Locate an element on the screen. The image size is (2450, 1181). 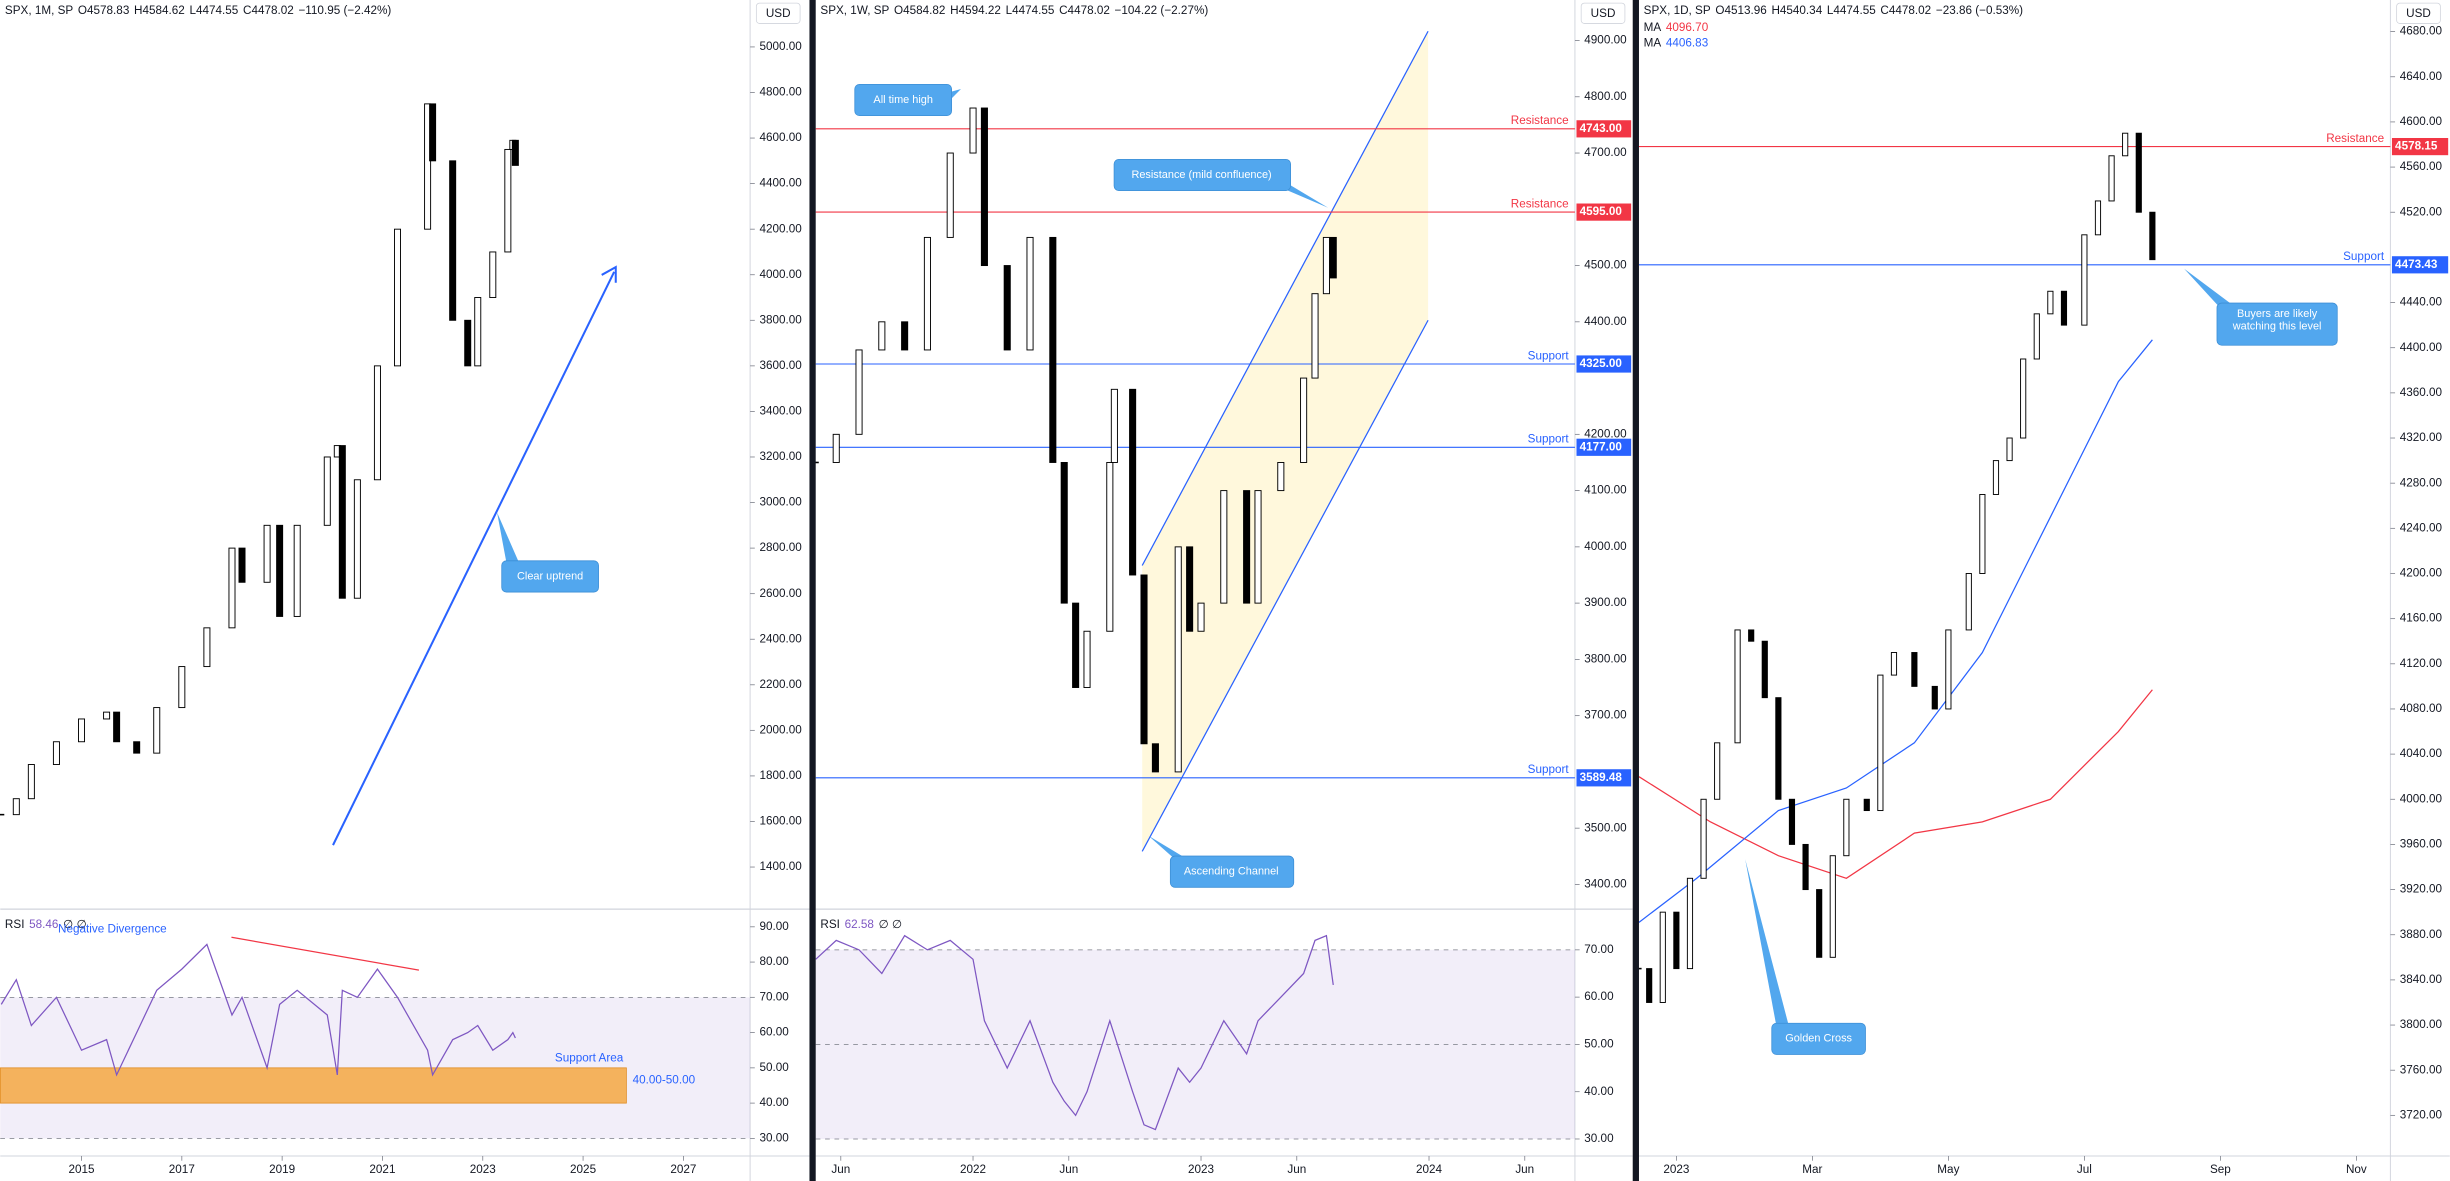
y-tick-label: 4320.00 is located at coordinates (2421, 437).